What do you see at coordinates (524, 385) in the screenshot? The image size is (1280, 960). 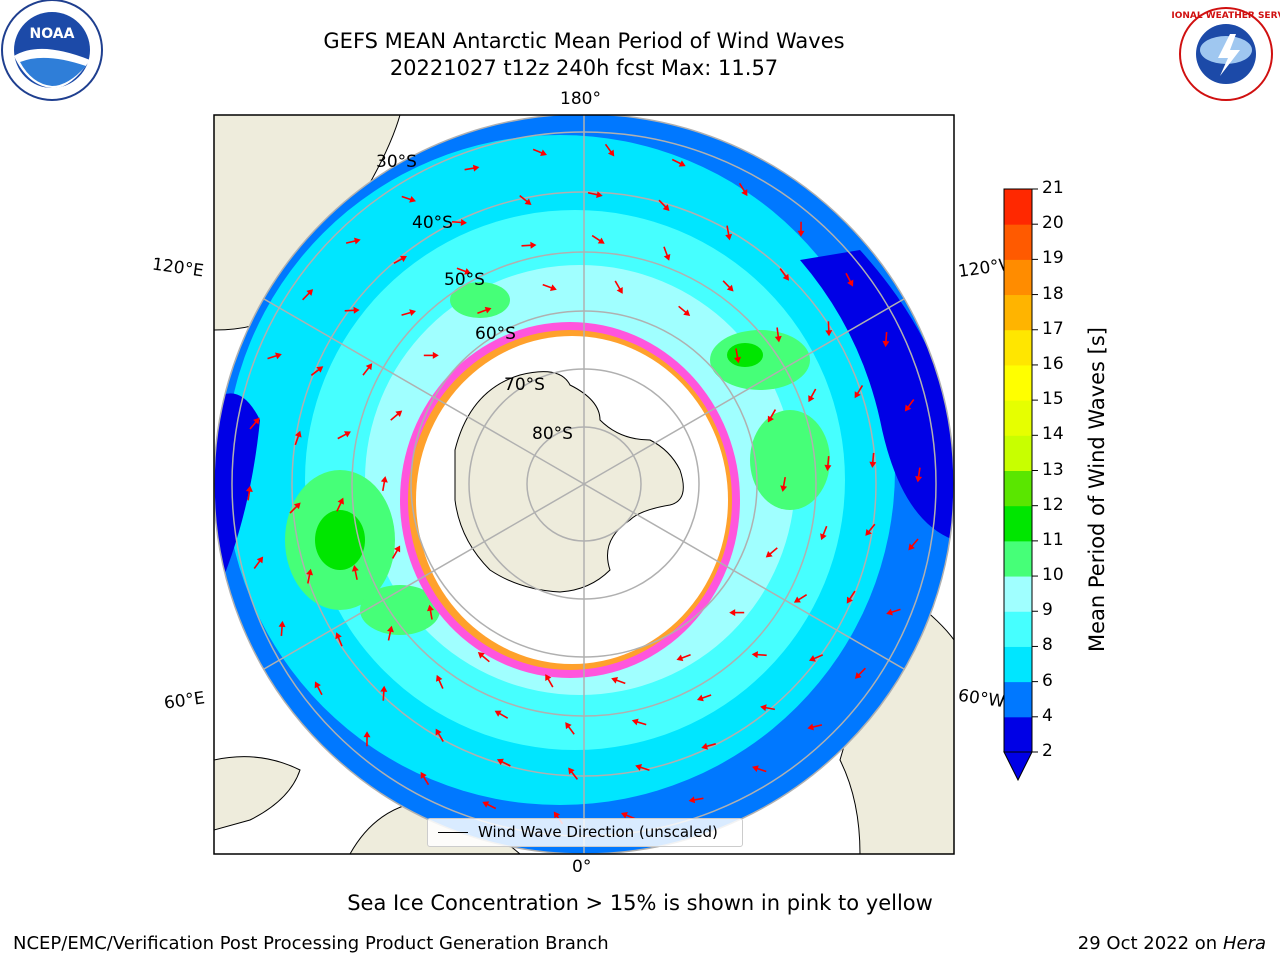 I see `lat-label-70s: 70°S` at bounding box center [524, 385].